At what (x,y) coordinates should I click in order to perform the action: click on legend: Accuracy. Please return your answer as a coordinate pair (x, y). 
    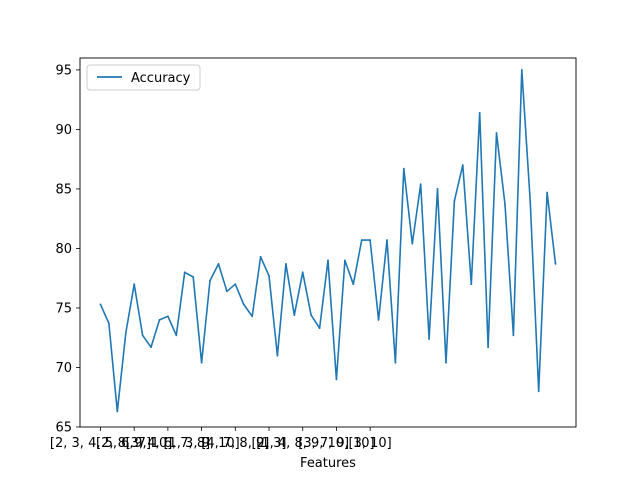
    Looking at the image, I should click on (143, 77).